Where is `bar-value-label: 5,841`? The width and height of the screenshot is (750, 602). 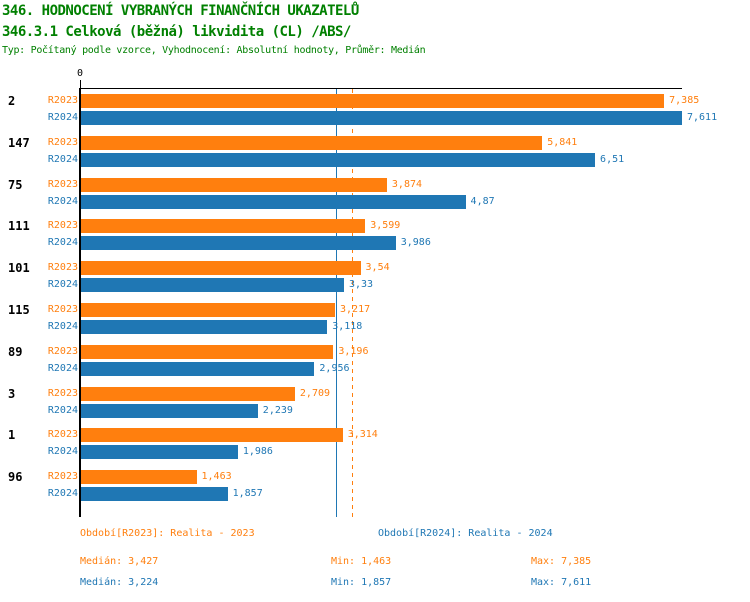 bar-value-label: 5,841 is located at coordinates (562, 142).